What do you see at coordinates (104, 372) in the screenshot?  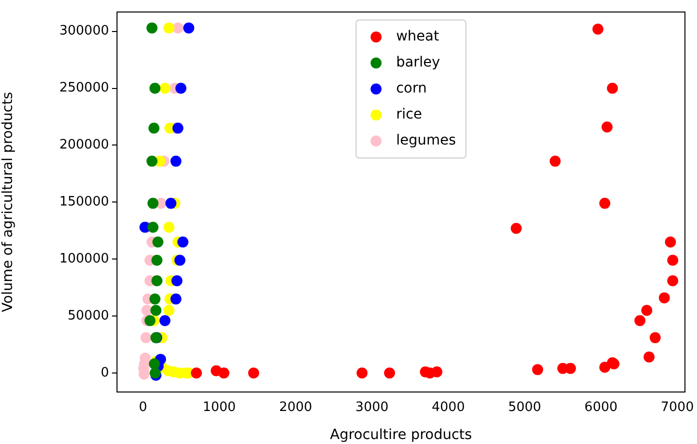 I see `y-tick-label: 0` at bounding box center [104, 372].